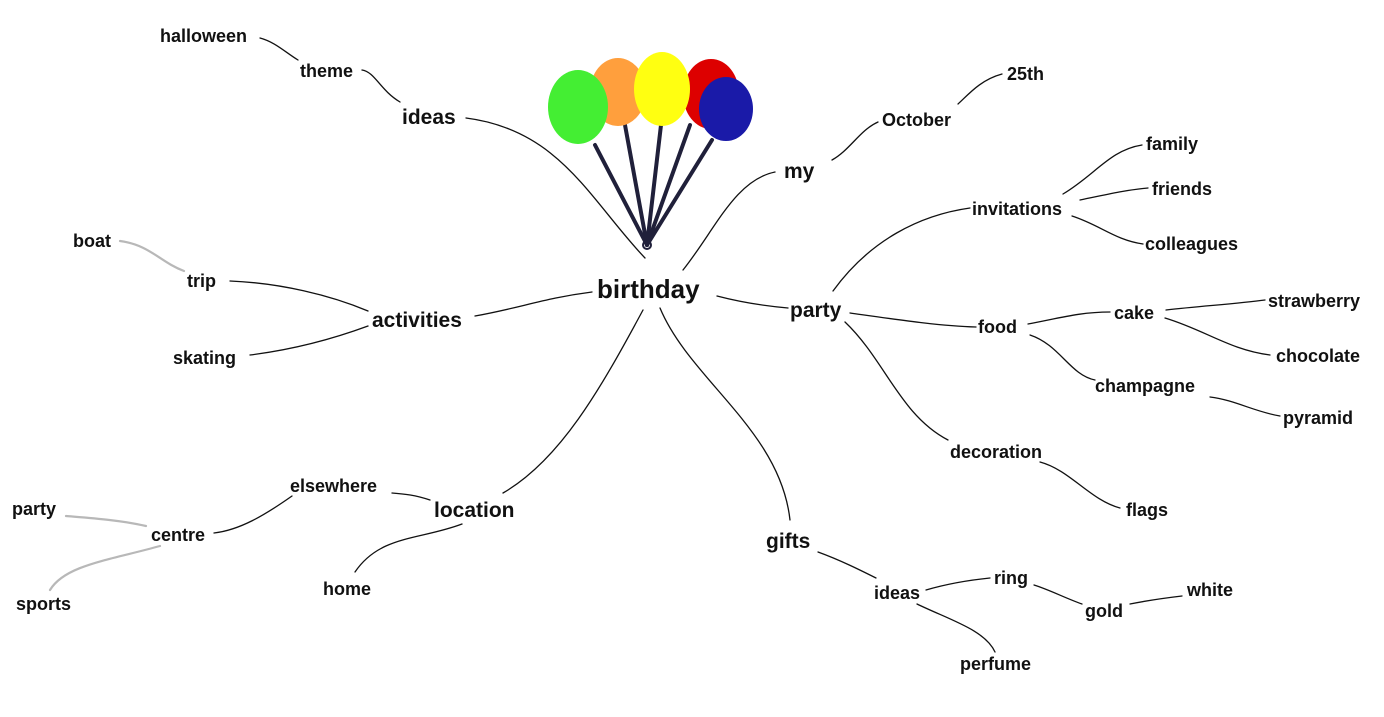 The height and width of the screenshot is (717, 1384). What do you see at coordinates (417, 320) in the screenshot?
I see `node-activities: activities` at bounding box center [417, 320].